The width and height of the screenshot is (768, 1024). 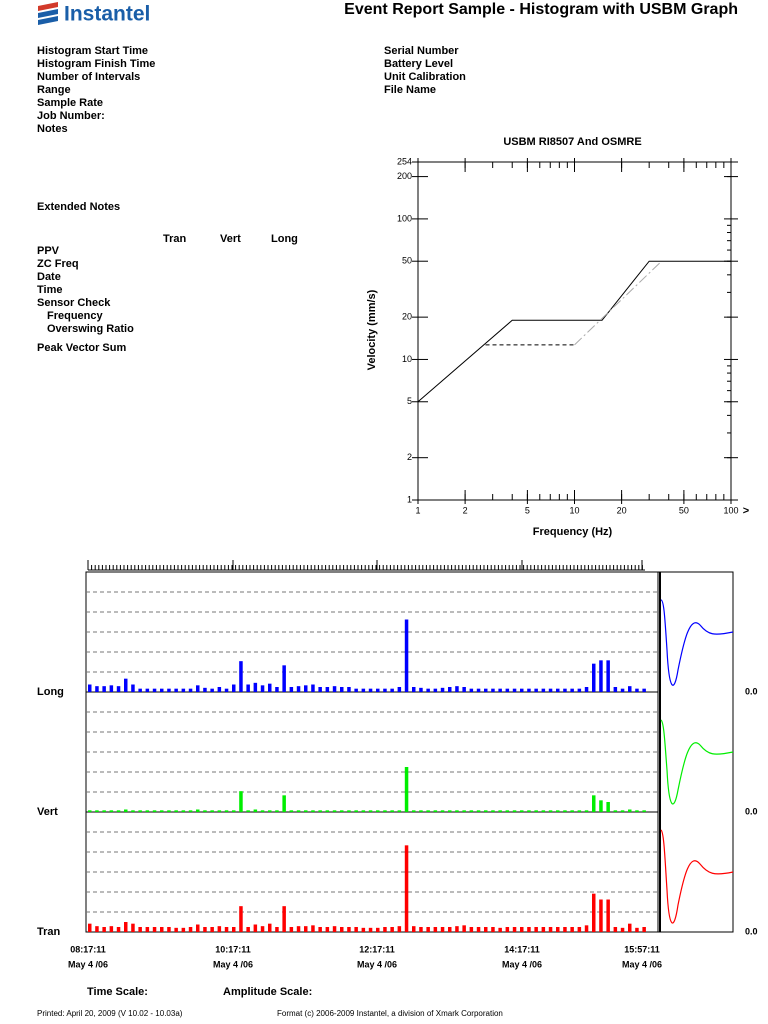 I want to click on x-tick-label: 100, so click(x=730, y=510).